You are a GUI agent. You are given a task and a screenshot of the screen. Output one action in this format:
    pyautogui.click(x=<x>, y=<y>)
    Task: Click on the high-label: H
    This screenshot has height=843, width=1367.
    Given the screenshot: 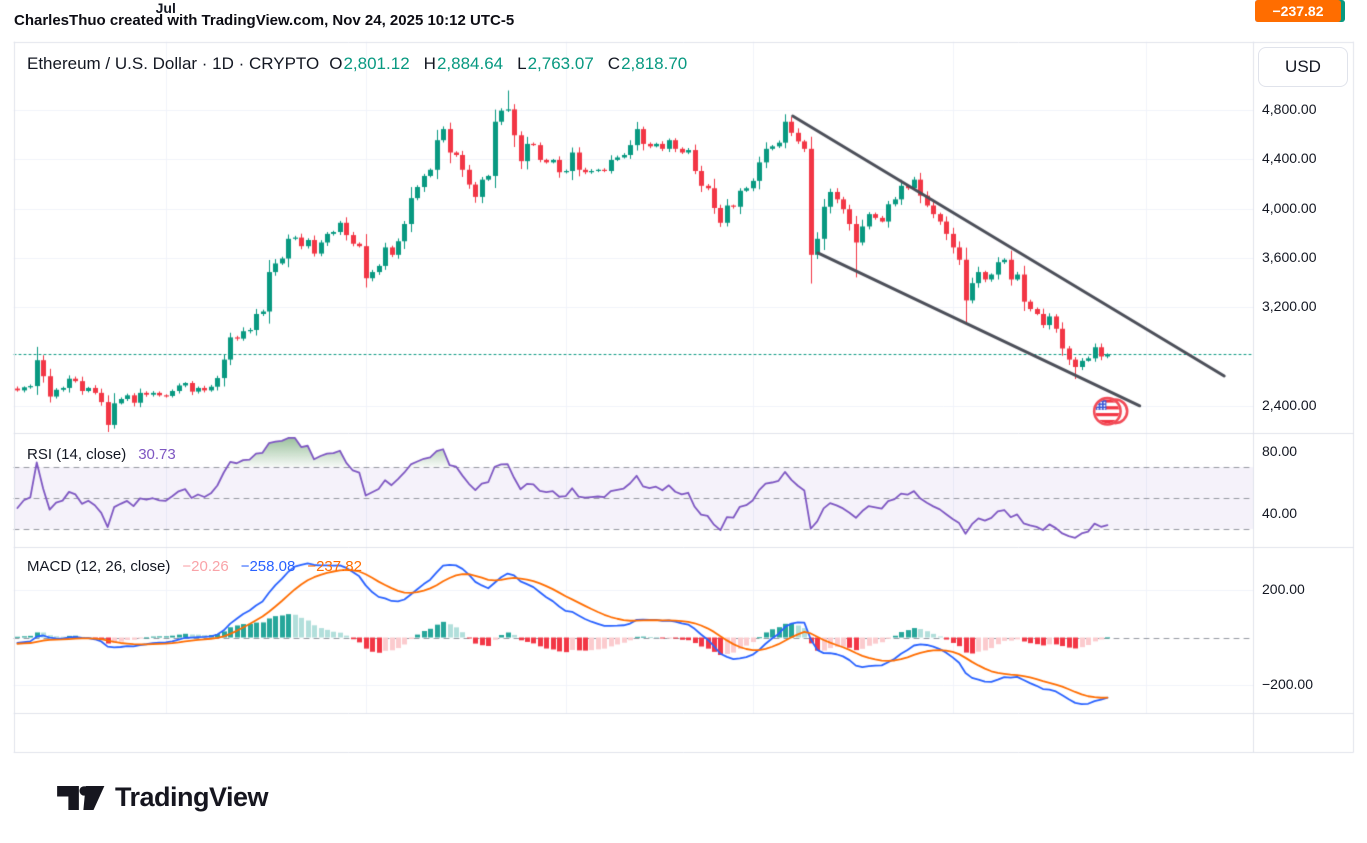 What is the action you would take?
    pyautogui.click(x=429, y=63)
    